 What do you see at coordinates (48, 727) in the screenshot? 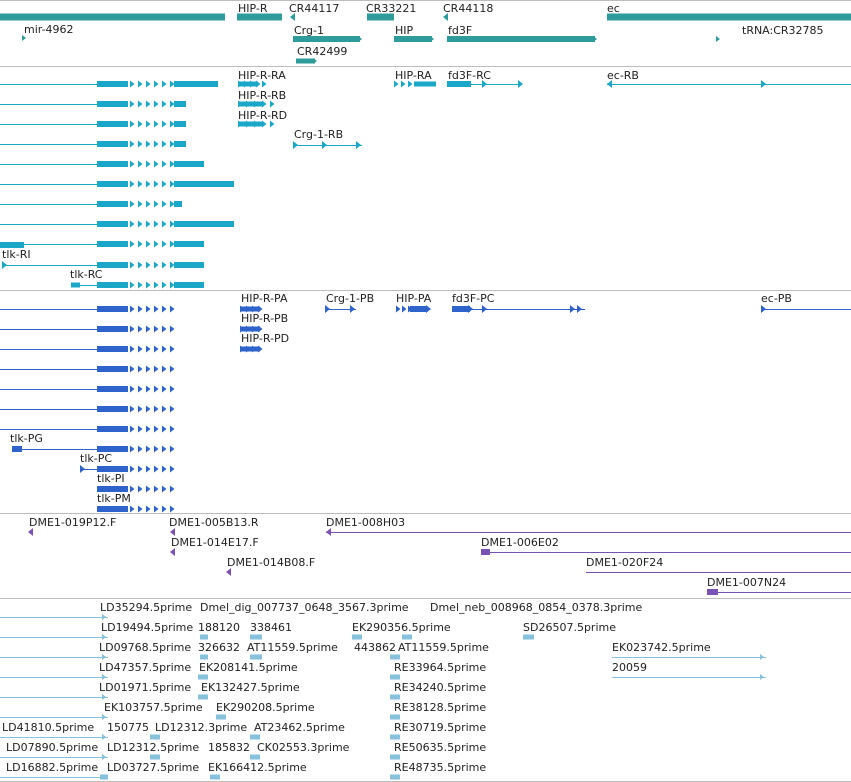
I see `feature-label: LD41810.5prime` at bounding box center [48, 727].